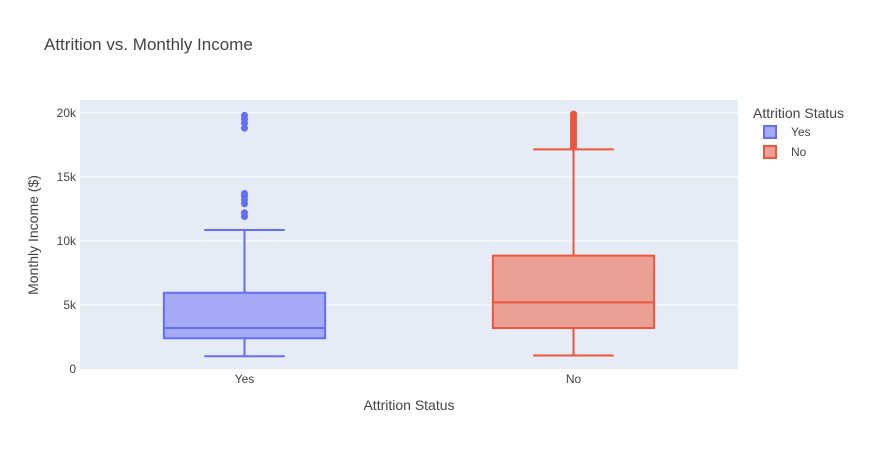  Describe the element at coordinates (574, 379) in the screenshot. I see `x-tick-label: No` at that location.